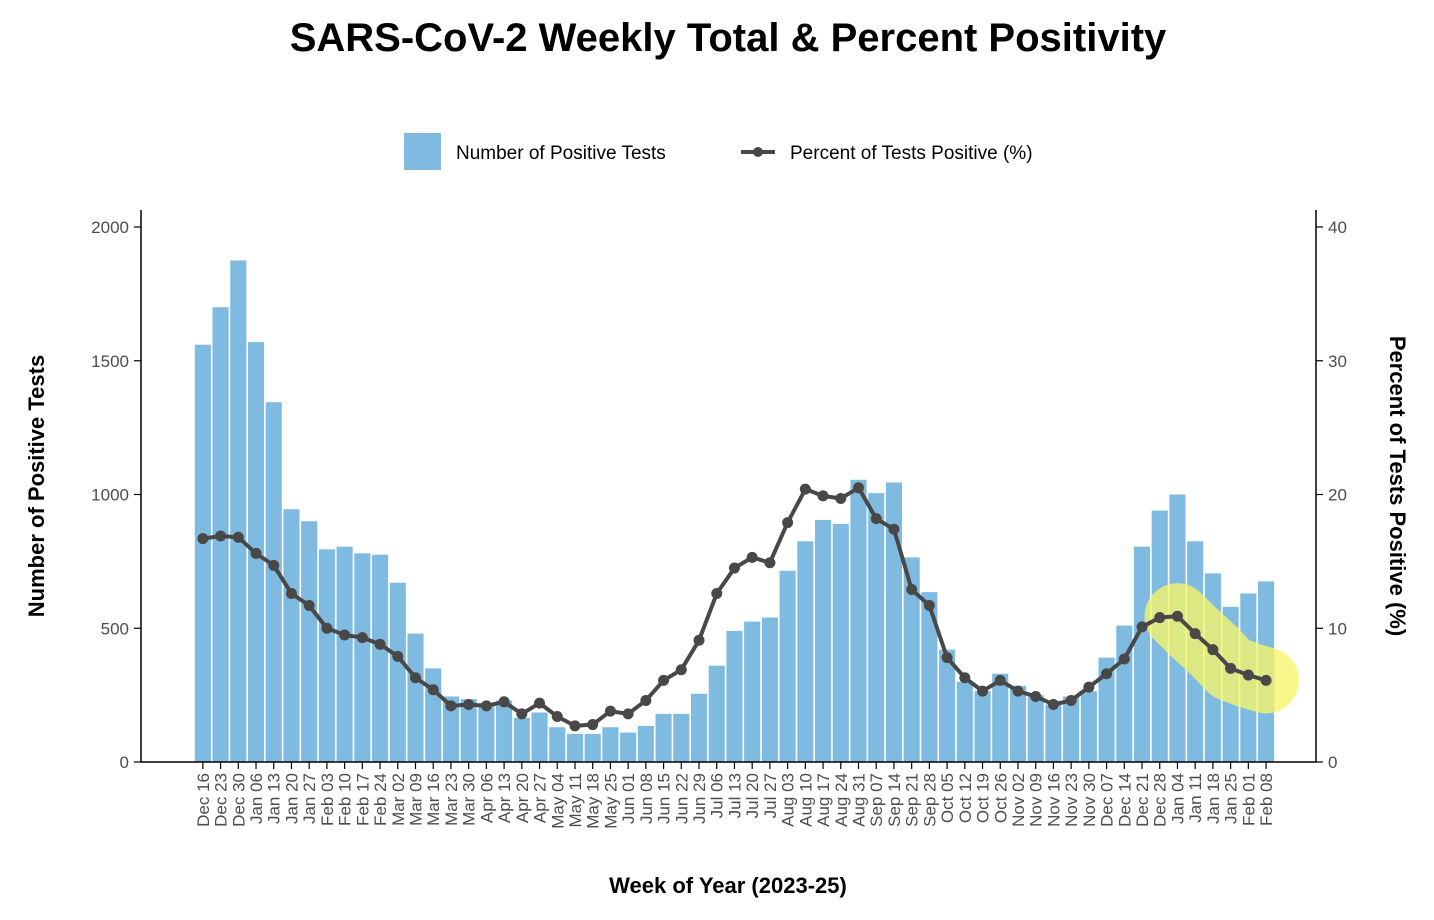  What do you see at coordinates (504, 798) in the screenshot?
I see `x-tick-label: Apr 13` at bounding box center [504, 798].